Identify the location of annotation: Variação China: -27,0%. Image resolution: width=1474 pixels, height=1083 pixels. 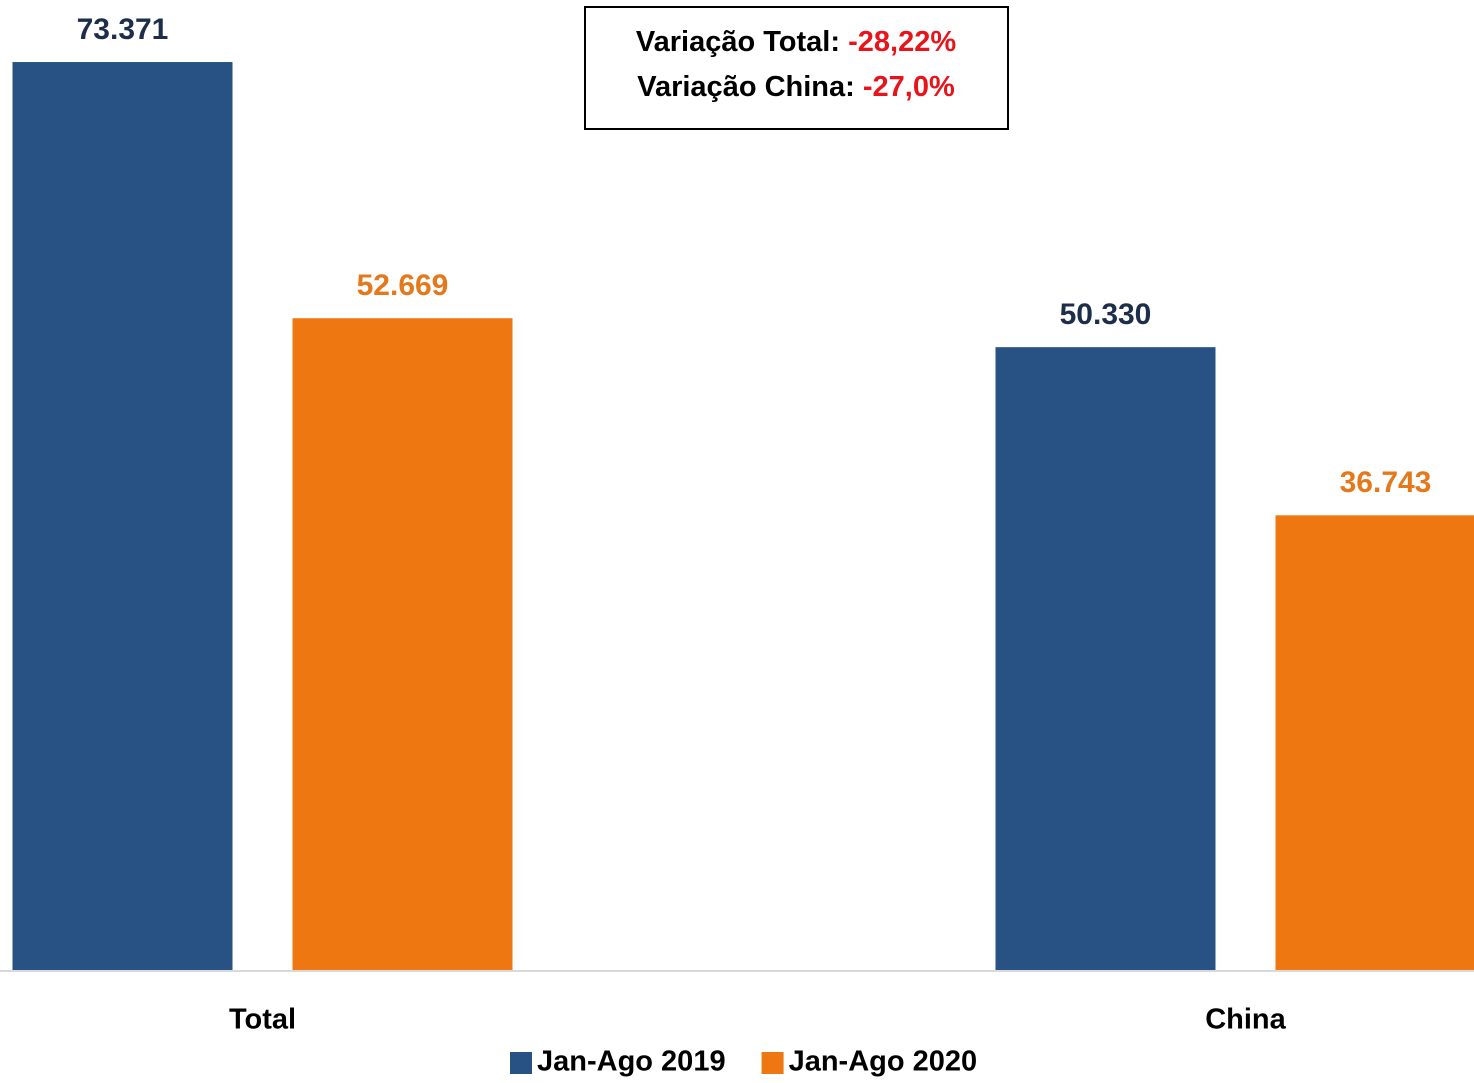
(796, 87).